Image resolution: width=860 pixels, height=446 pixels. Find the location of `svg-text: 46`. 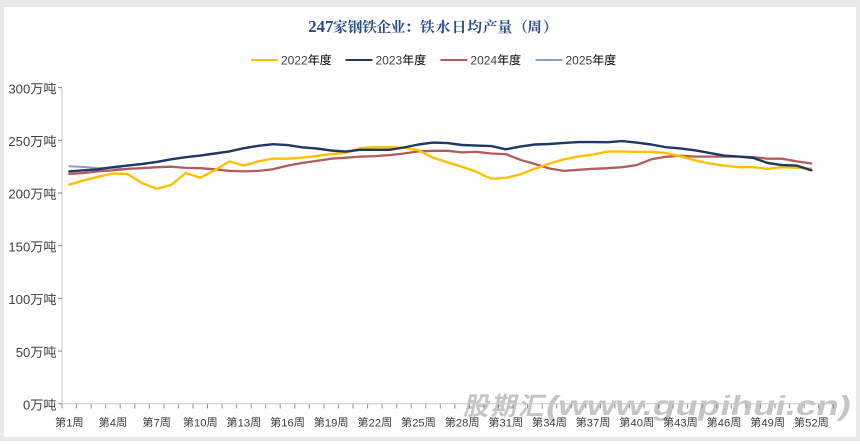

svg-text: 46 is located at coordinates (724, 423).